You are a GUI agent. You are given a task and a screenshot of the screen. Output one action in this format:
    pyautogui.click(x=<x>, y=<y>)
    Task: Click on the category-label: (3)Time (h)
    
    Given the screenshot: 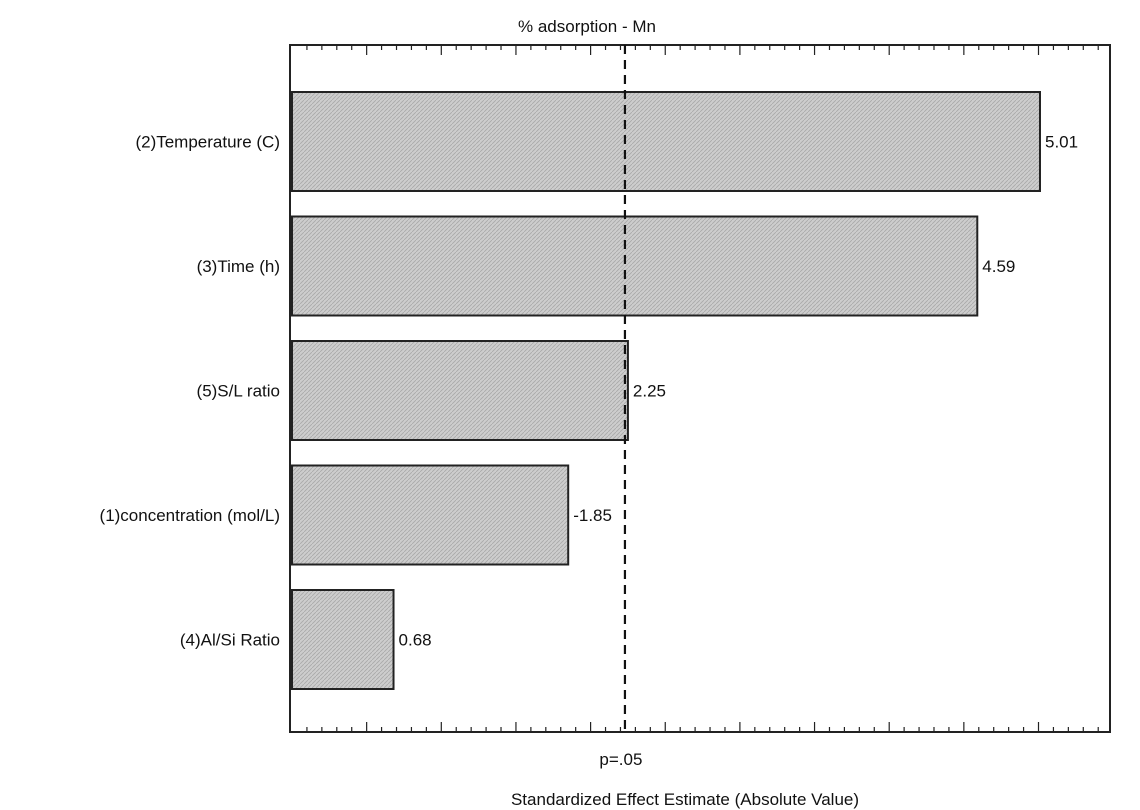 What is the action you would take?
    pyautogui.click(x=238, y=266)
    